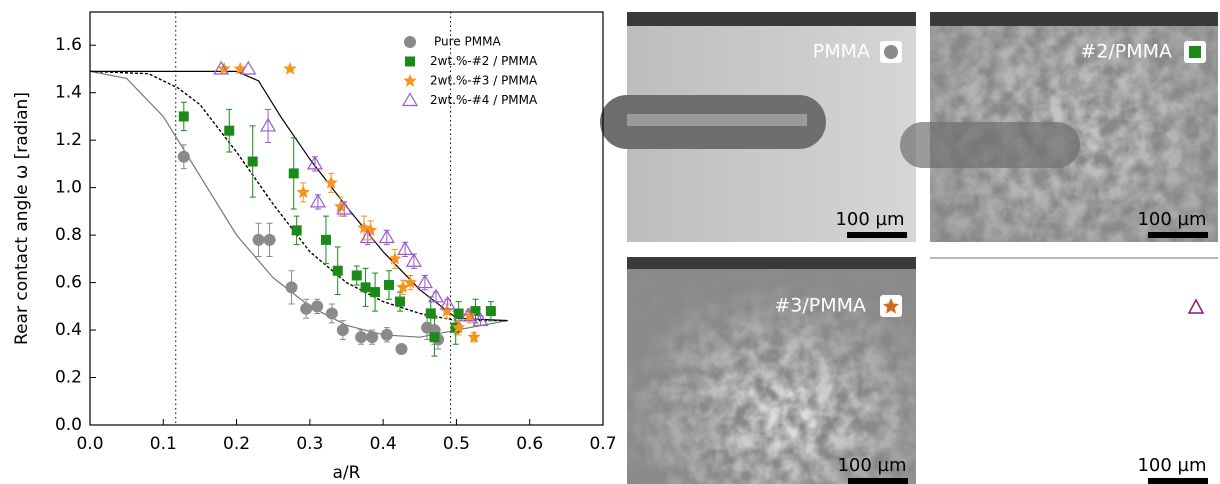 The height and width of the screenshot is (484, 1220). Describe the element at coordinates (309, 444) in the screenshot. I see `x-tick-label: 0.3` at that location.